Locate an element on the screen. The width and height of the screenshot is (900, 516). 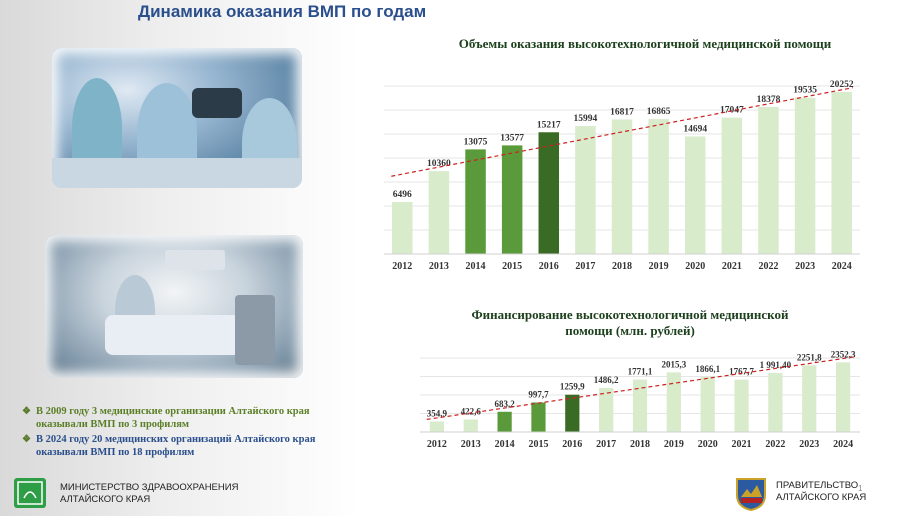
data-label: 16865 is located at coordinates (659, 112).